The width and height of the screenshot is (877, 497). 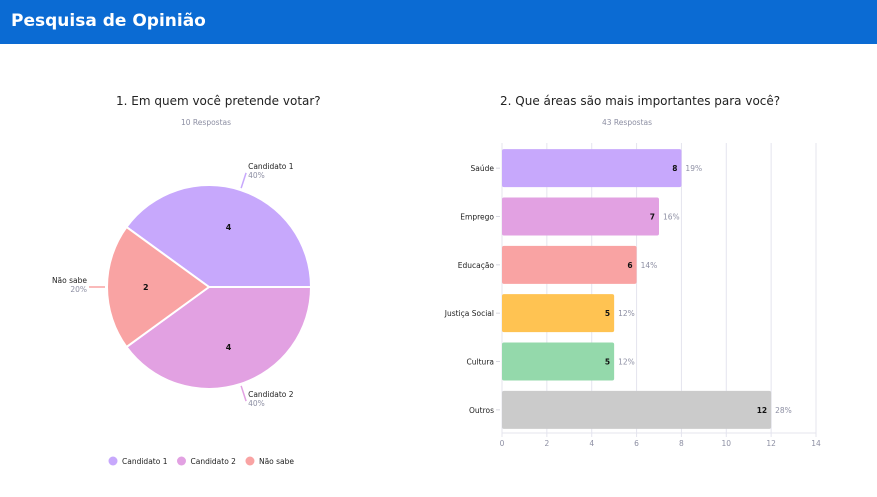 I want to click on x-tick-label: 0, so click(x=502, y=443).